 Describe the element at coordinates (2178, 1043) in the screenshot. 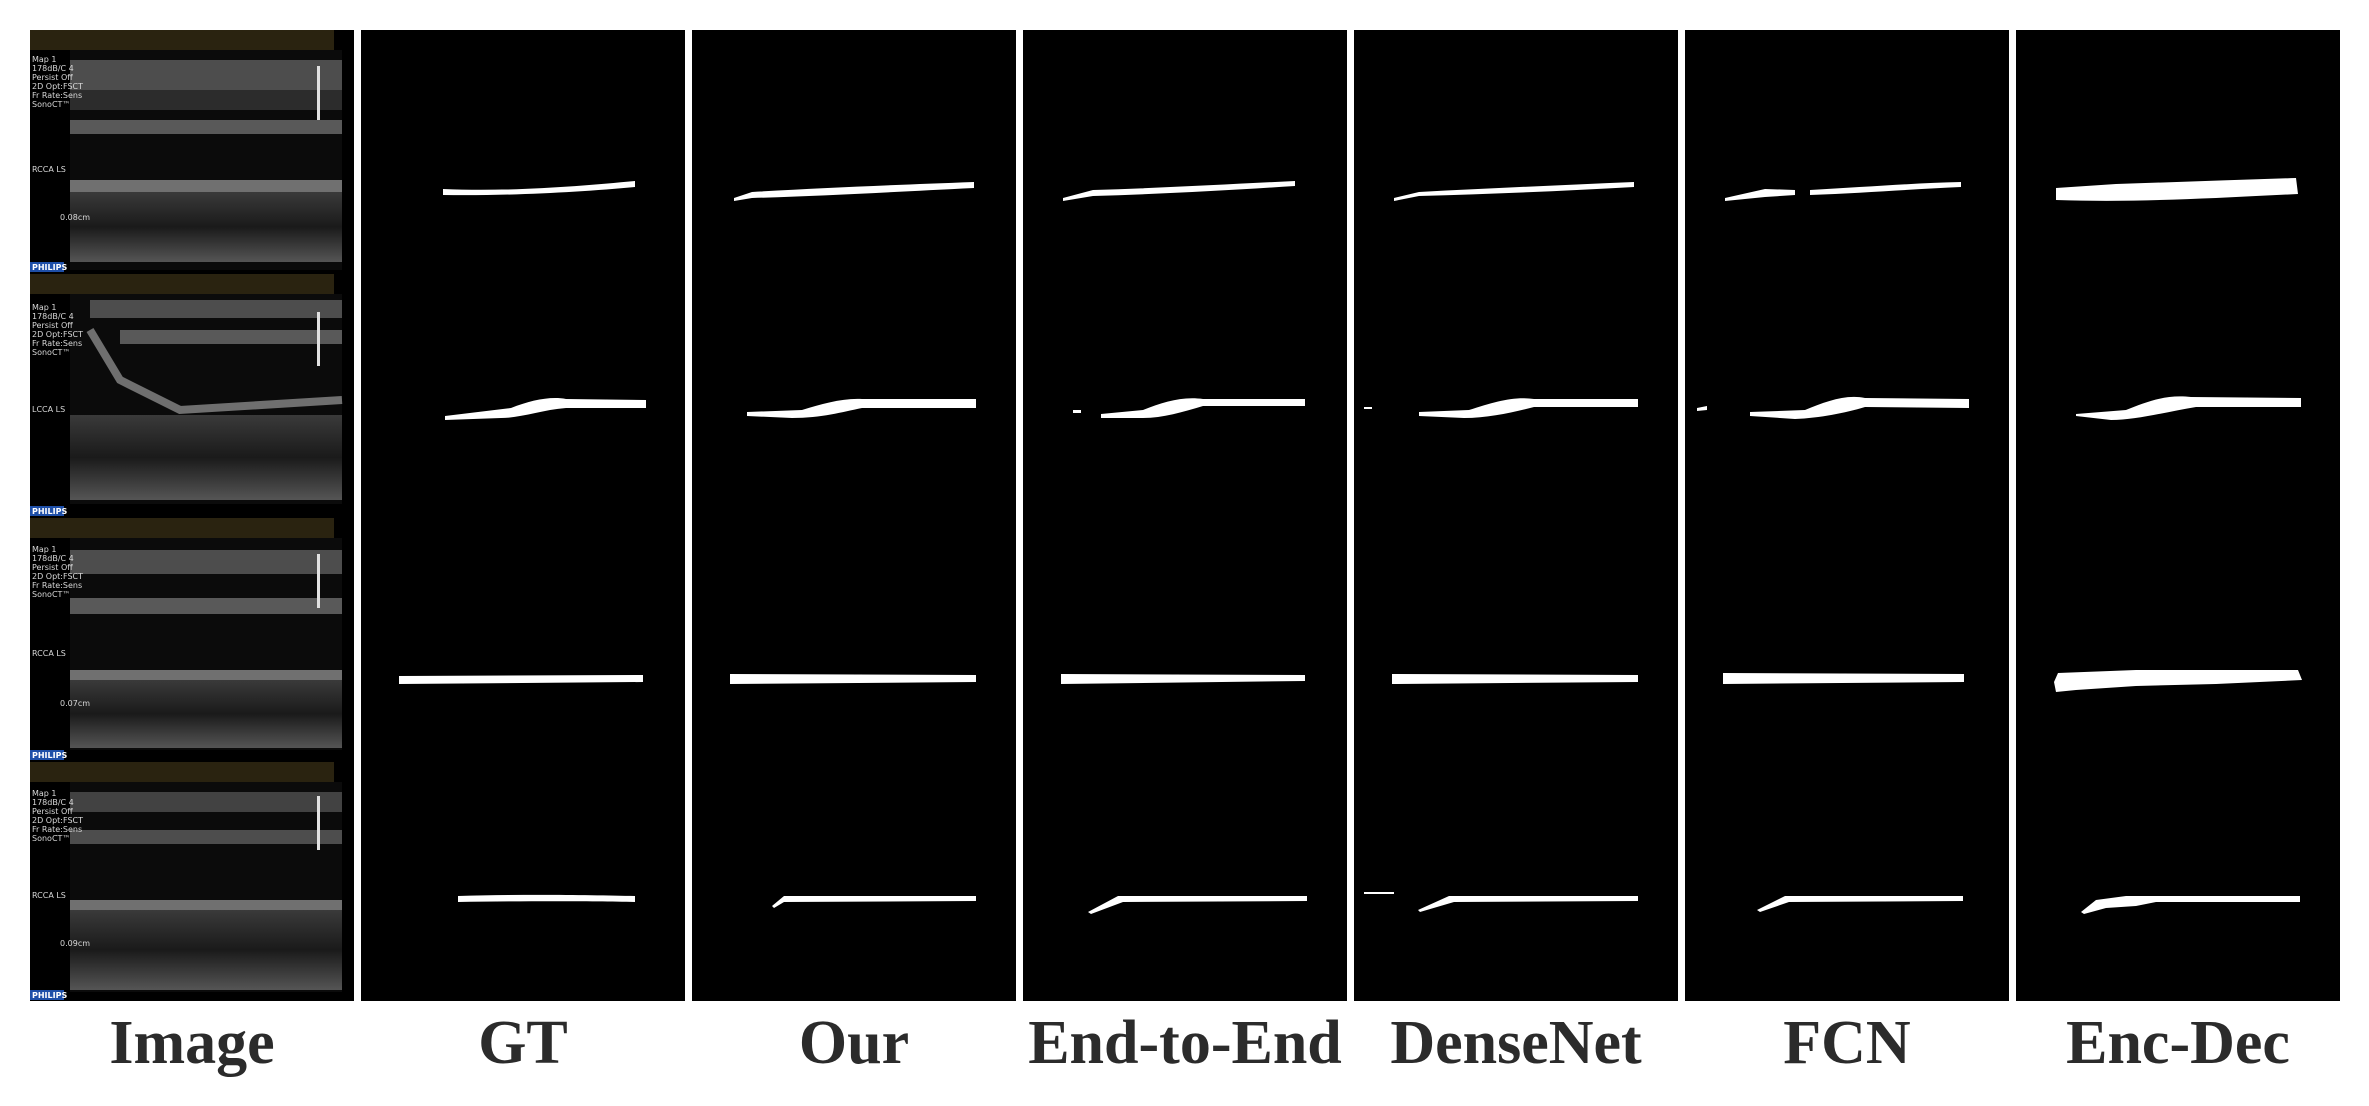

I see `column-label-enc-dec: Enc-Dec` at that location.